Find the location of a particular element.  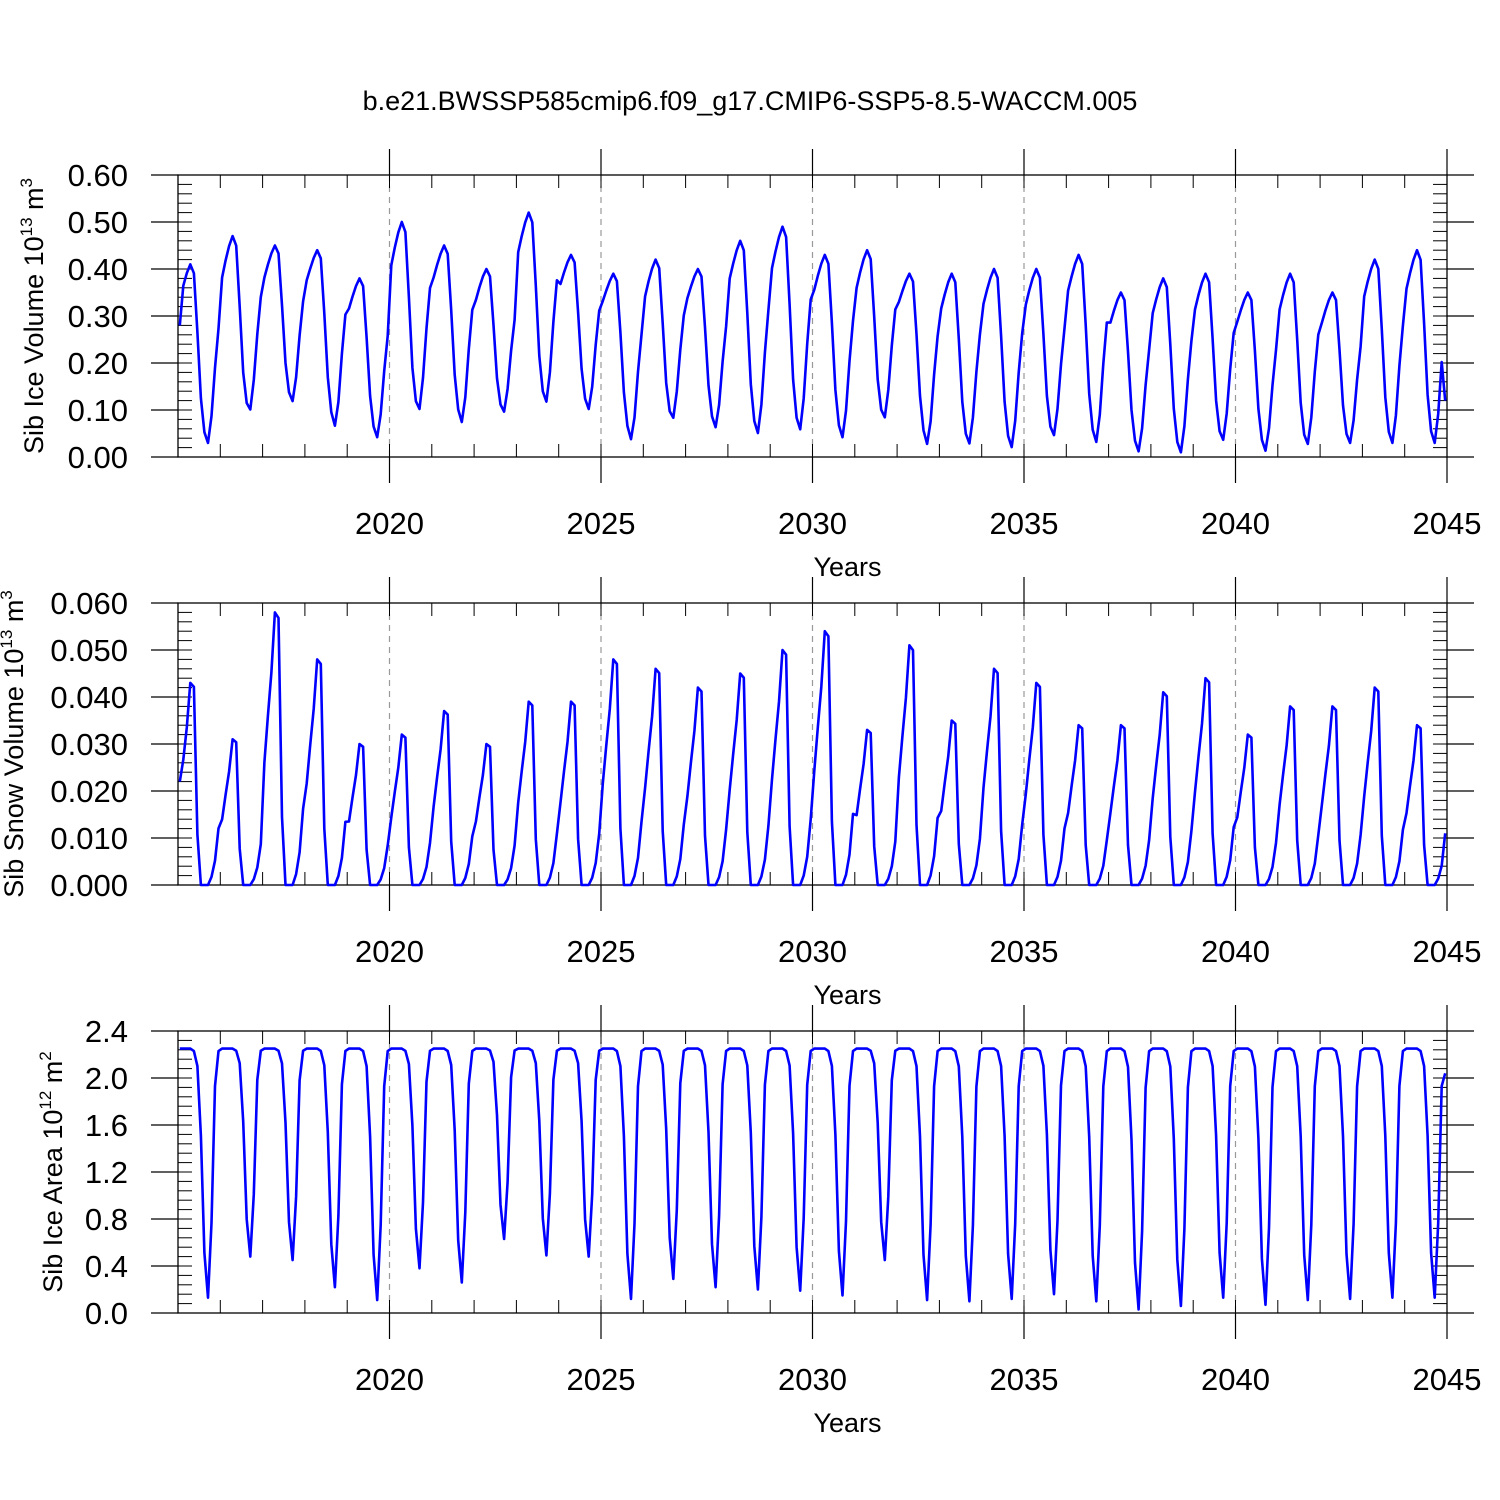

y-tick-label: 1.6 is located at coordinates (106, 1125).